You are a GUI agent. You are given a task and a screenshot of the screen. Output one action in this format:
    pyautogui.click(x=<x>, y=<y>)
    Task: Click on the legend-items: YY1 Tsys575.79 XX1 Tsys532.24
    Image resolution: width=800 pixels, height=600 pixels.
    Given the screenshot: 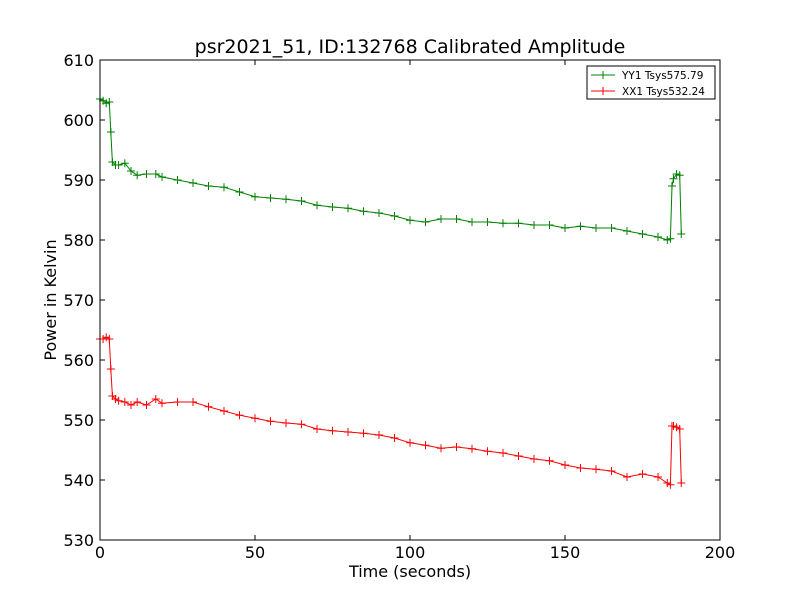 What is the action you would take?
    pyautogui.click(x=648, y=84)
    